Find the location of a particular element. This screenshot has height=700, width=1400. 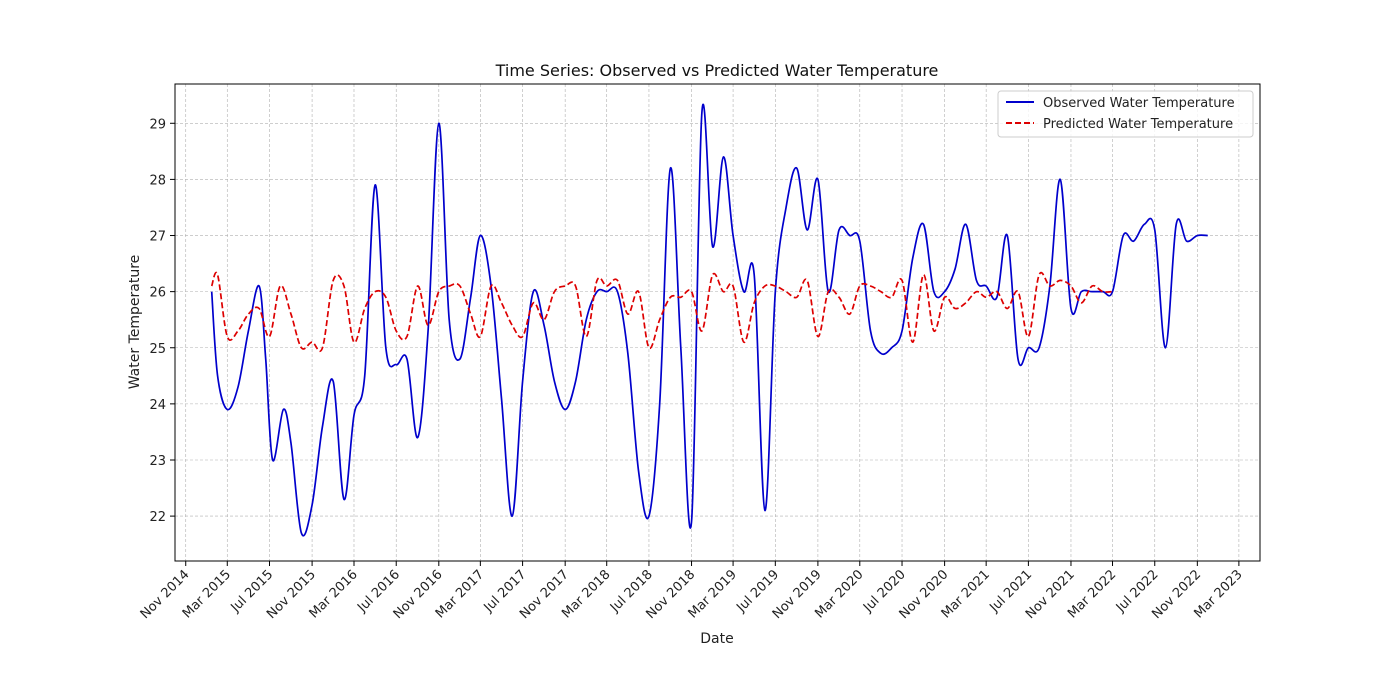

x-axis-label: Date is located at coordinates (716, 639).